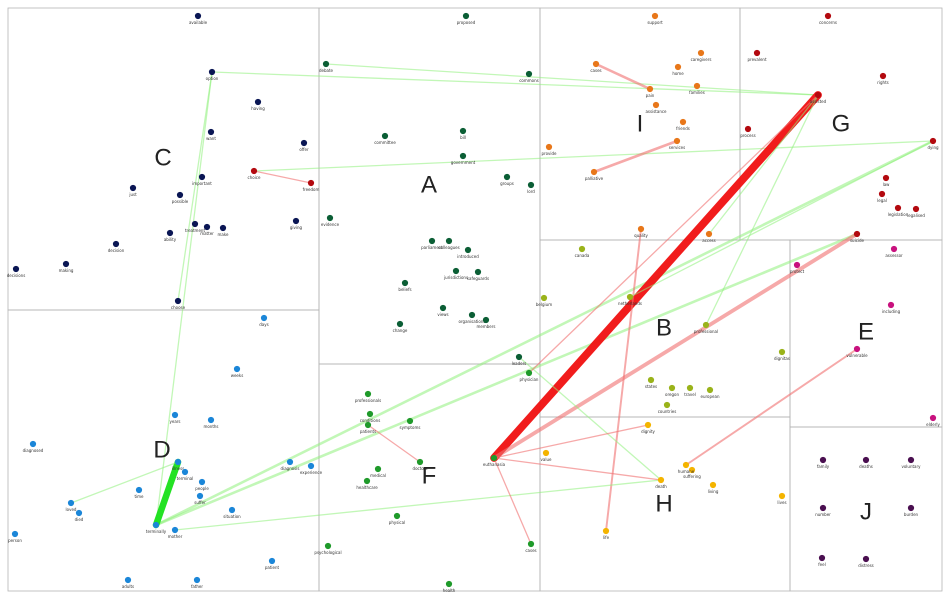  What do you see at coordinates (655, 18) in the screenshot?
I see `node-support: support` at bounding box center [655, 18].